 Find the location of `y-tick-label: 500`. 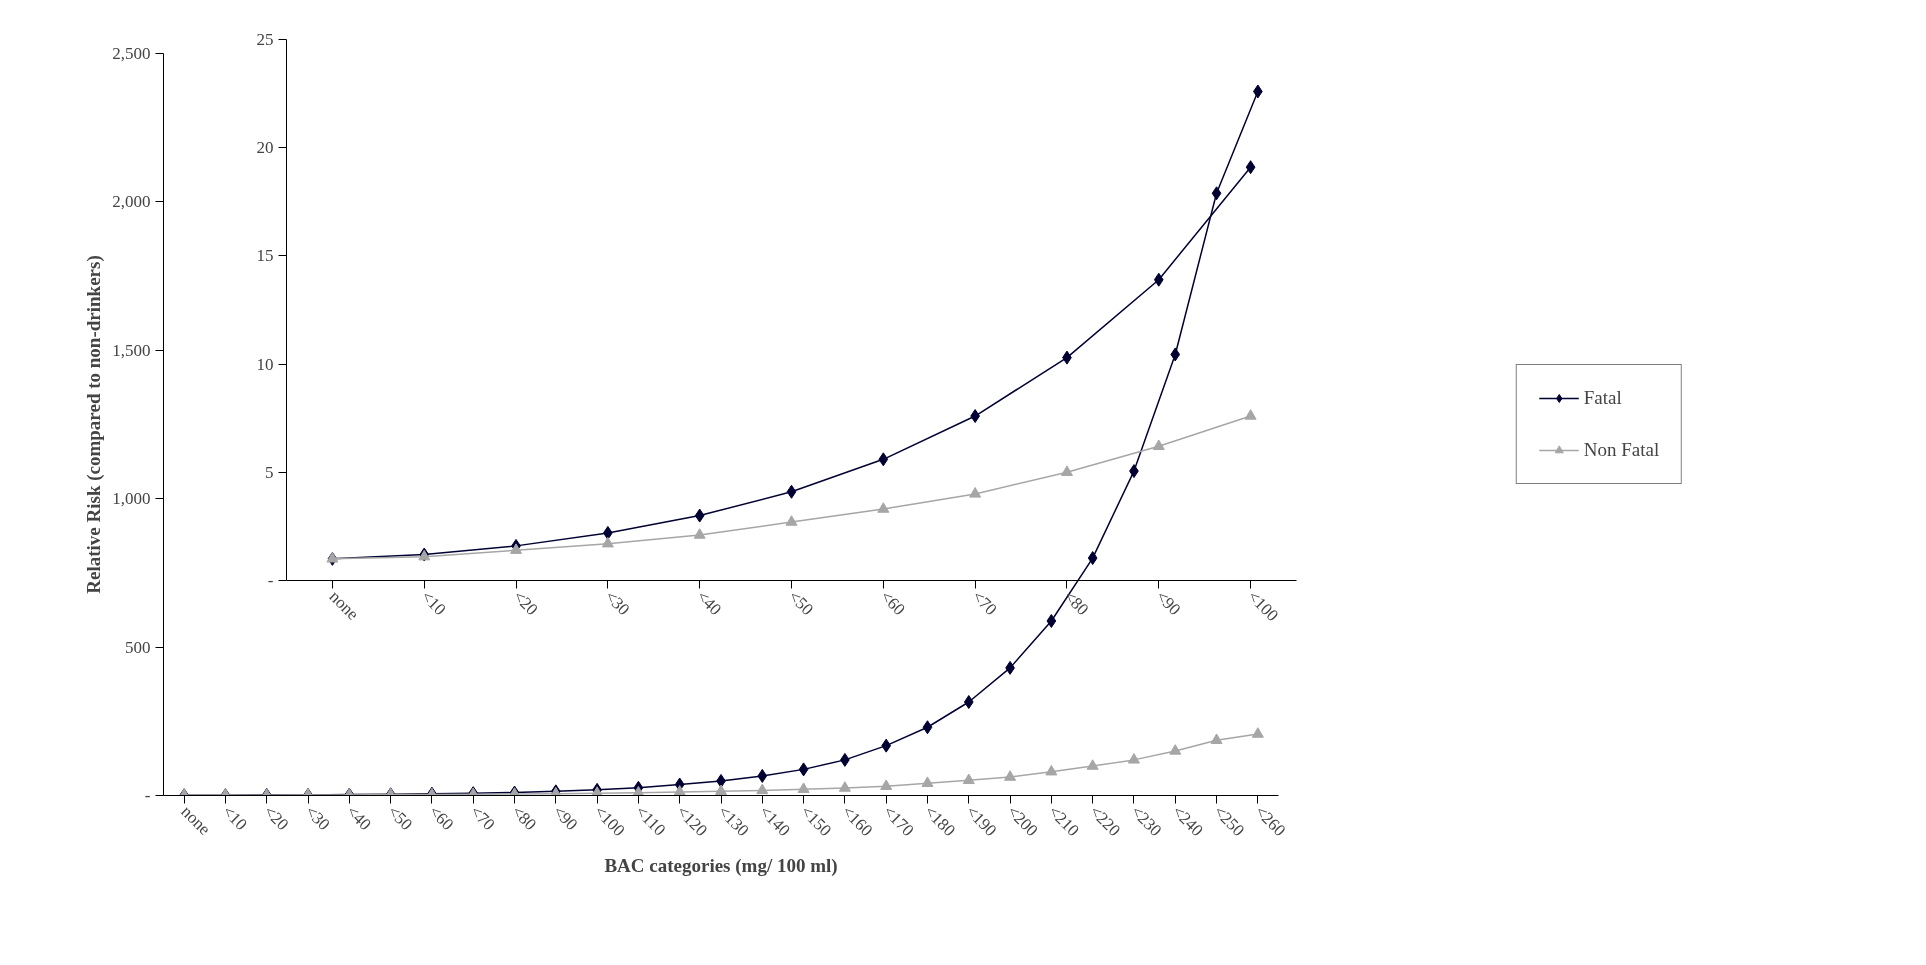

y-tick-label: 500 is located at coordinates (138, 647).